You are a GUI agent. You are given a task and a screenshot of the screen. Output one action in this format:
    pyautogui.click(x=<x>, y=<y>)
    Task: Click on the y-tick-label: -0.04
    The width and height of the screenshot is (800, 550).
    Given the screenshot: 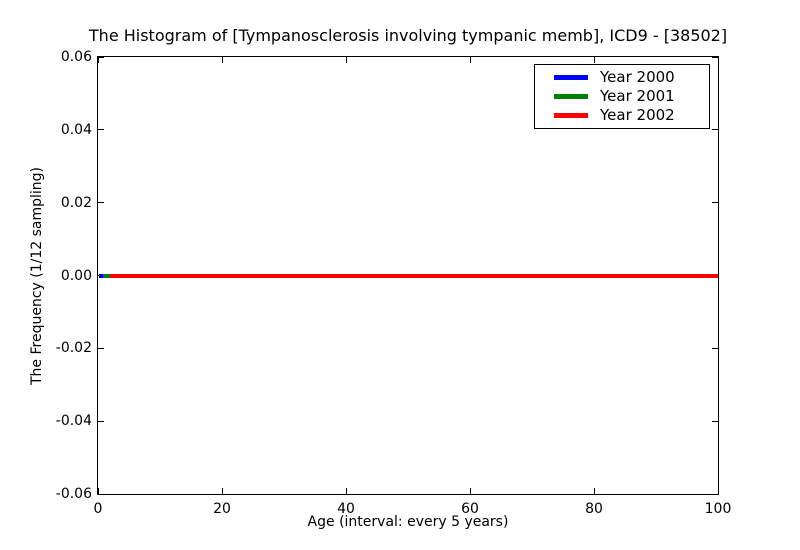 What is the action you would take?
    pyautogui.click(x=73, y=421)
    